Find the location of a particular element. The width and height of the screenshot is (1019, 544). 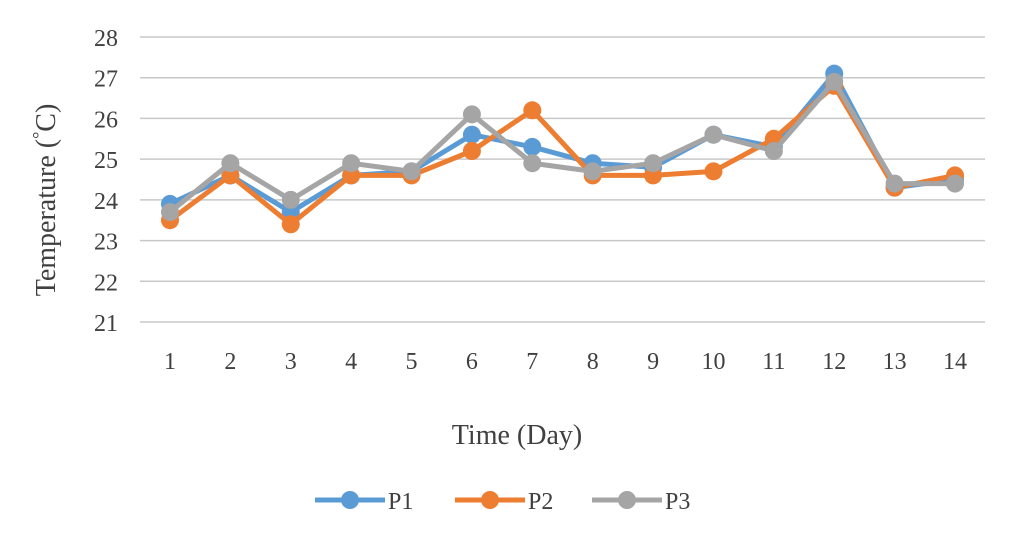

x-tick-label: 11 is located at coordinates (773, 362).